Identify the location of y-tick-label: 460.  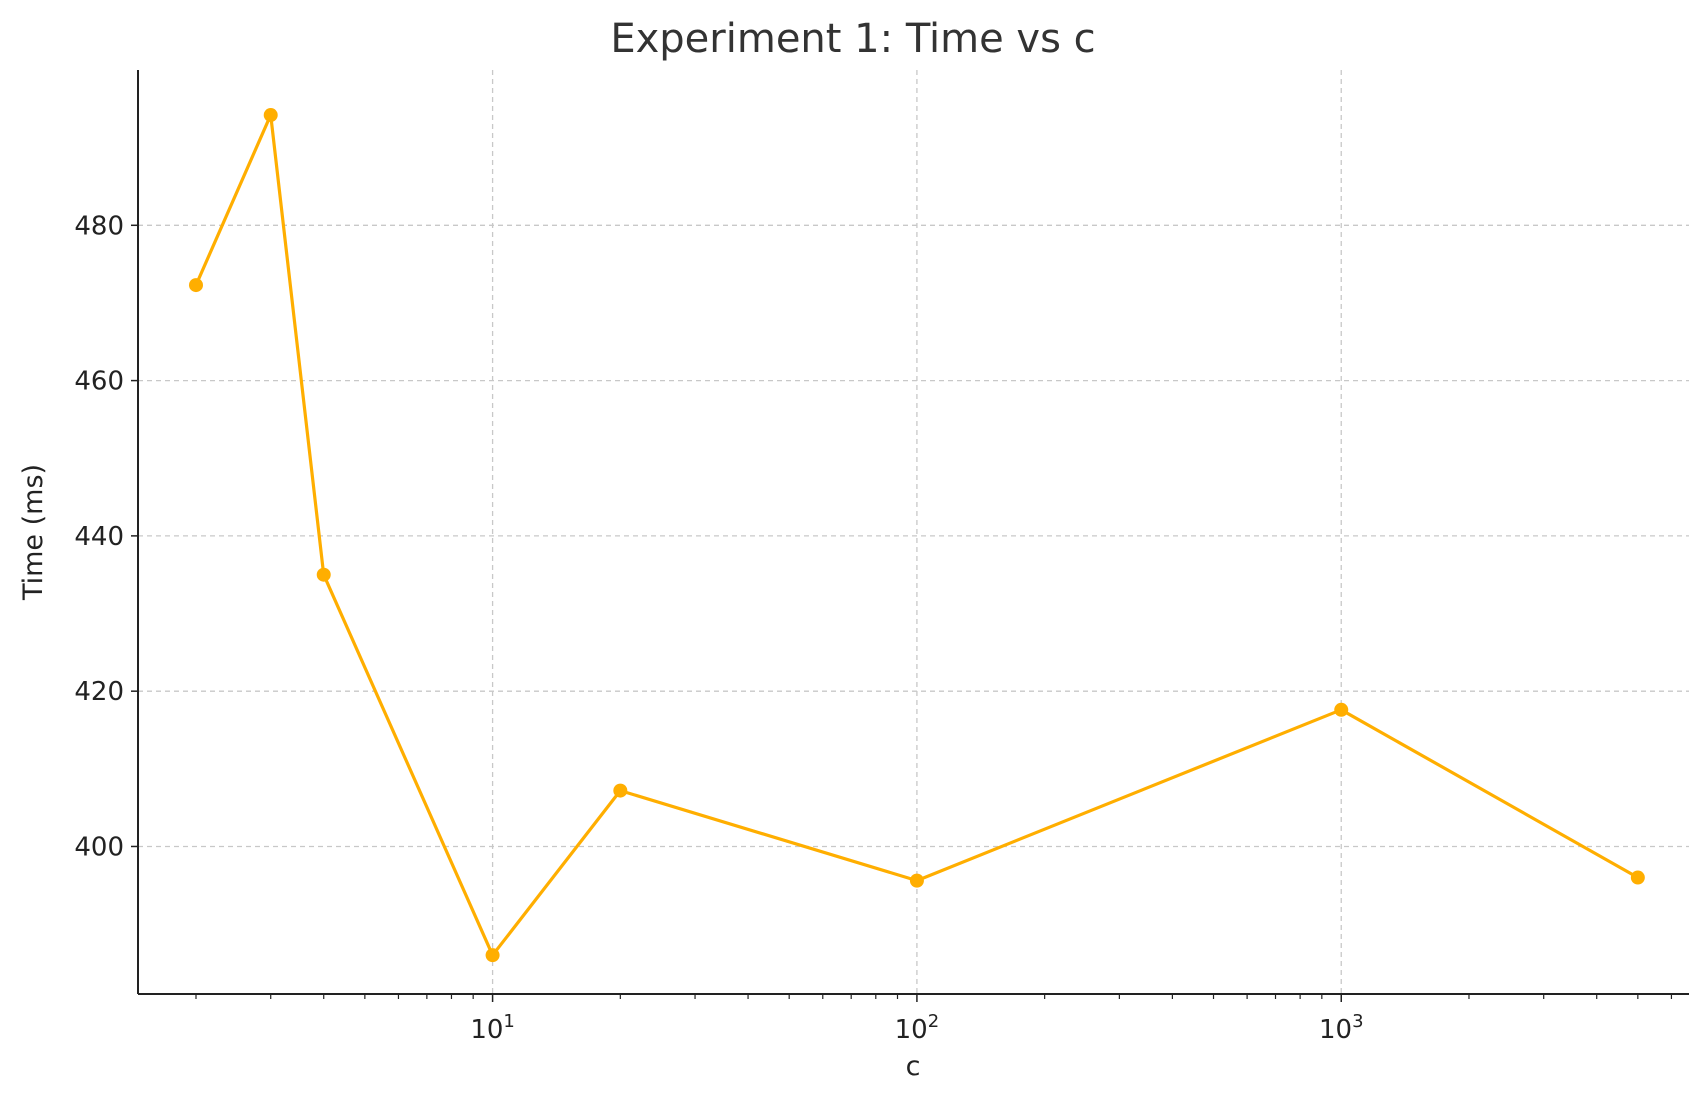
(99, 382).